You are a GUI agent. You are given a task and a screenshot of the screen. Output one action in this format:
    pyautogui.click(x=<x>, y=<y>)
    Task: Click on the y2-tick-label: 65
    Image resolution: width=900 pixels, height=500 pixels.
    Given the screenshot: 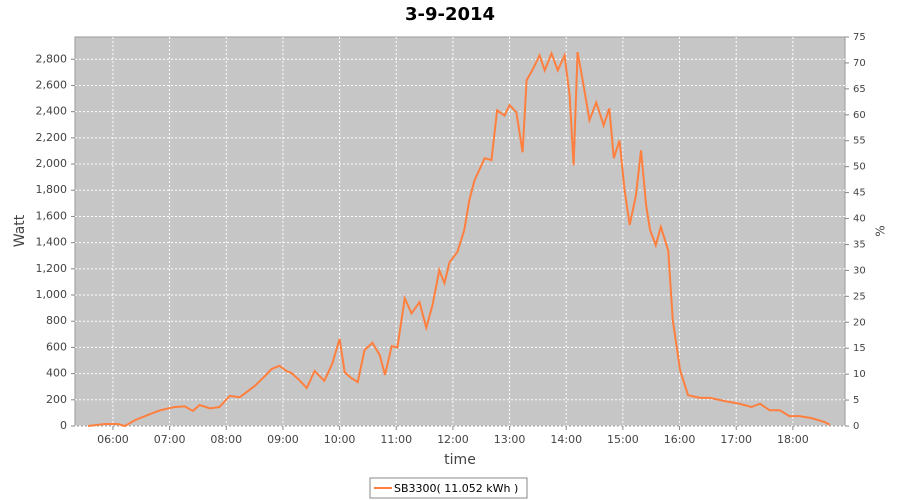 What is the action you would take?
    pyautogui.click(x=859, y=89)
    